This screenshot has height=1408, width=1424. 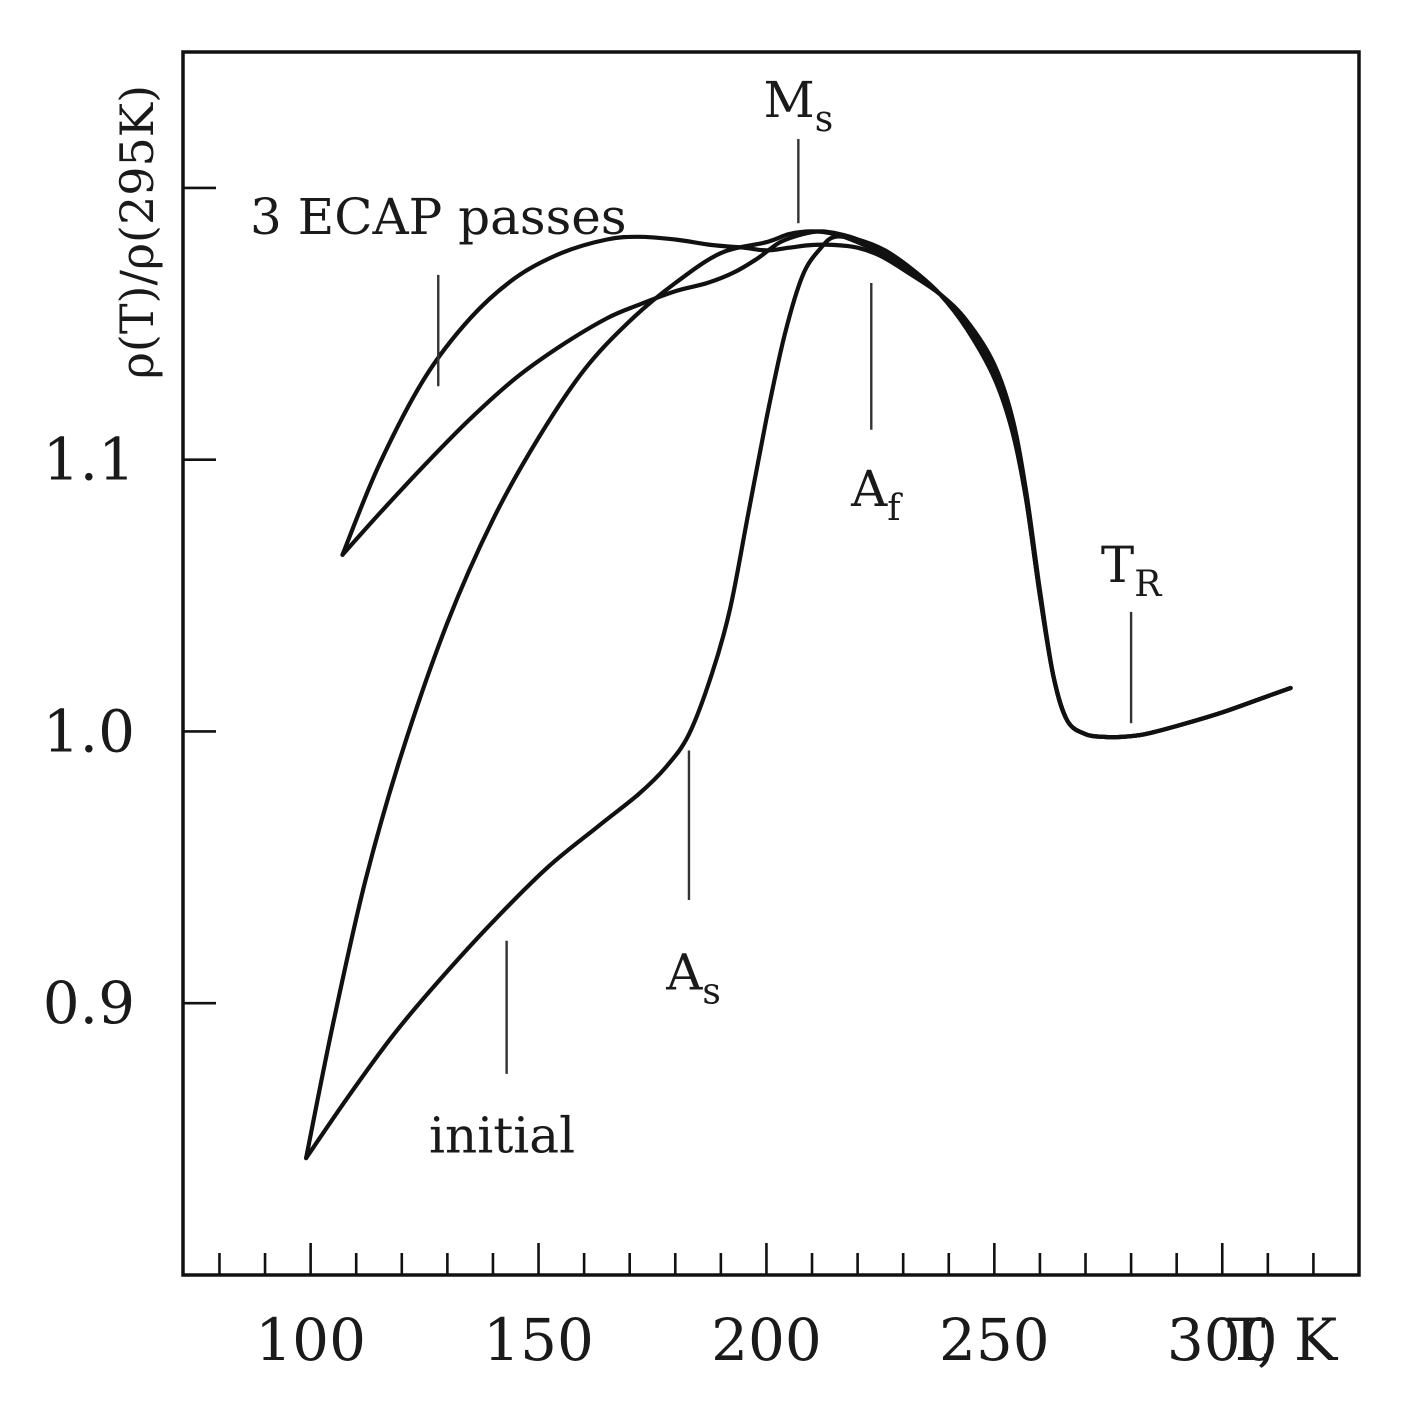 What do you see at coordinates (895, 508) in the screenshot?
I see `annotation-af-subscript: f` at bounding box center [895, 508].